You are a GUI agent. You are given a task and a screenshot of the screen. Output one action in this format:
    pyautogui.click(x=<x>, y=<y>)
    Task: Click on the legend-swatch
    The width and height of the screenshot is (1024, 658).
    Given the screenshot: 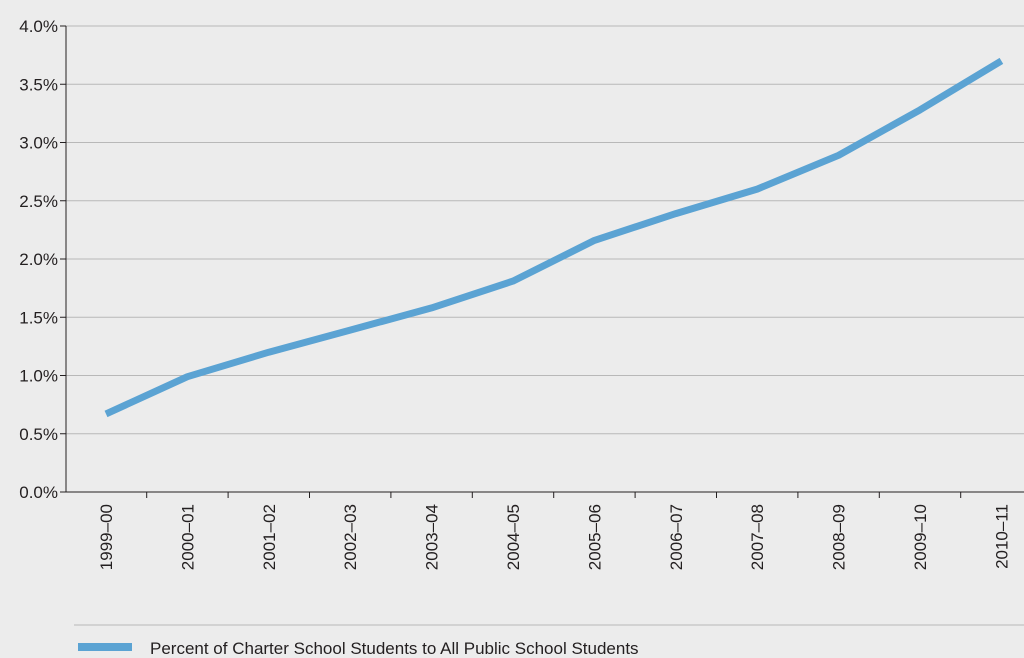 What is the action you would take?
    pyautogui.click(x=105, y=647)
    